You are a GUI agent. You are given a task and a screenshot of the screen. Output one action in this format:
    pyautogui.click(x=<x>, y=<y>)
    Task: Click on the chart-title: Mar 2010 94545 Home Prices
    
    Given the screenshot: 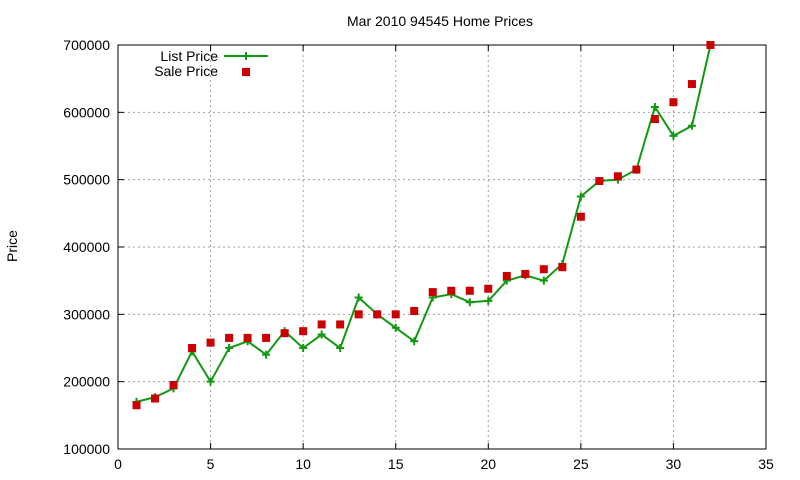 What is the action you would take?
    pyautogui.click(x=440, y=21)
    